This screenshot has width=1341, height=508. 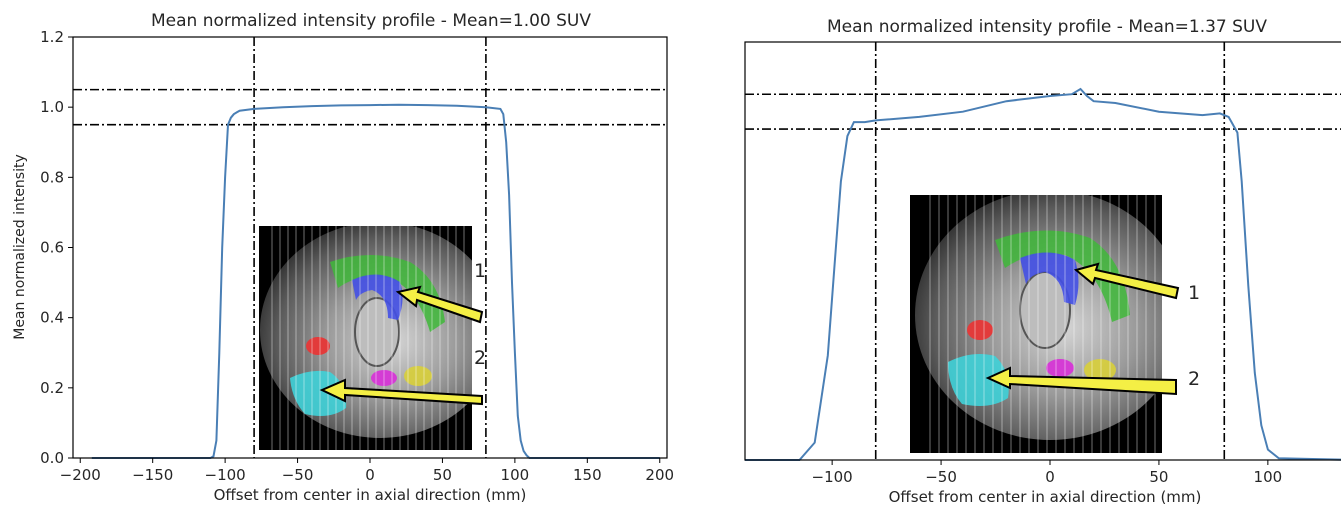 I want to click on y-tick-label: 0.6, so click(x=52, y=248).